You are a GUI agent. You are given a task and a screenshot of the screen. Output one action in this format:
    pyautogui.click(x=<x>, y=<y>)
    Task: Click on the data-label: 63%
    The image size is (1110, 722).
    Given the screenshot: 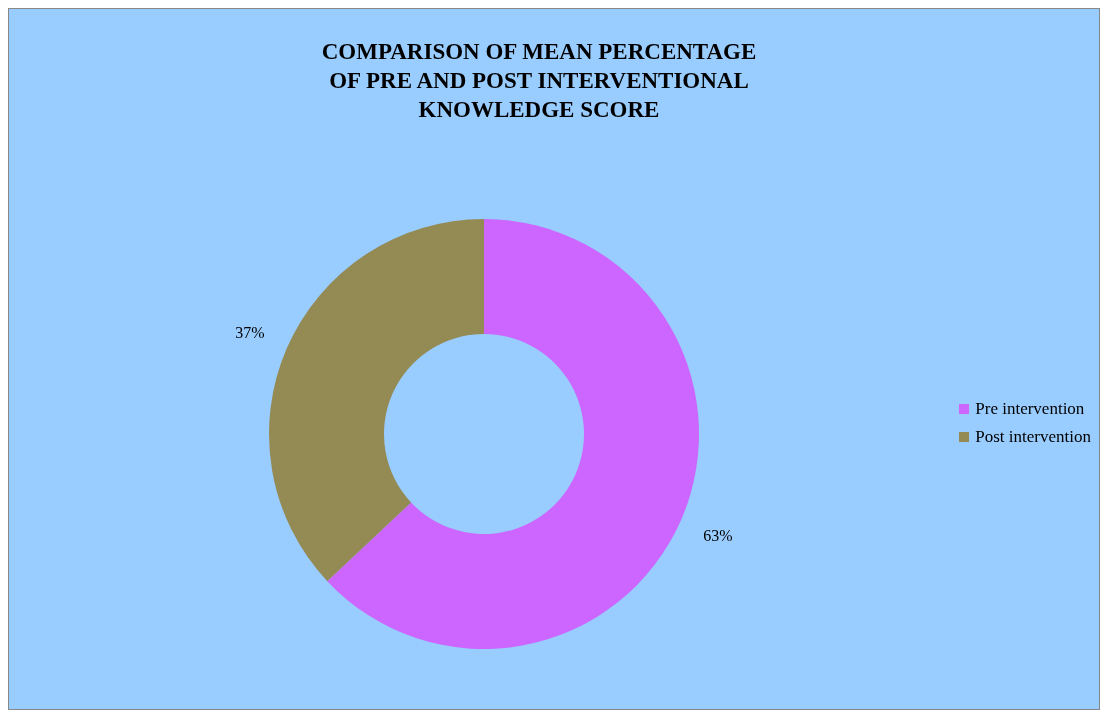 What is the action you would take?
    pyautogui.click(x=718, y=535)
    